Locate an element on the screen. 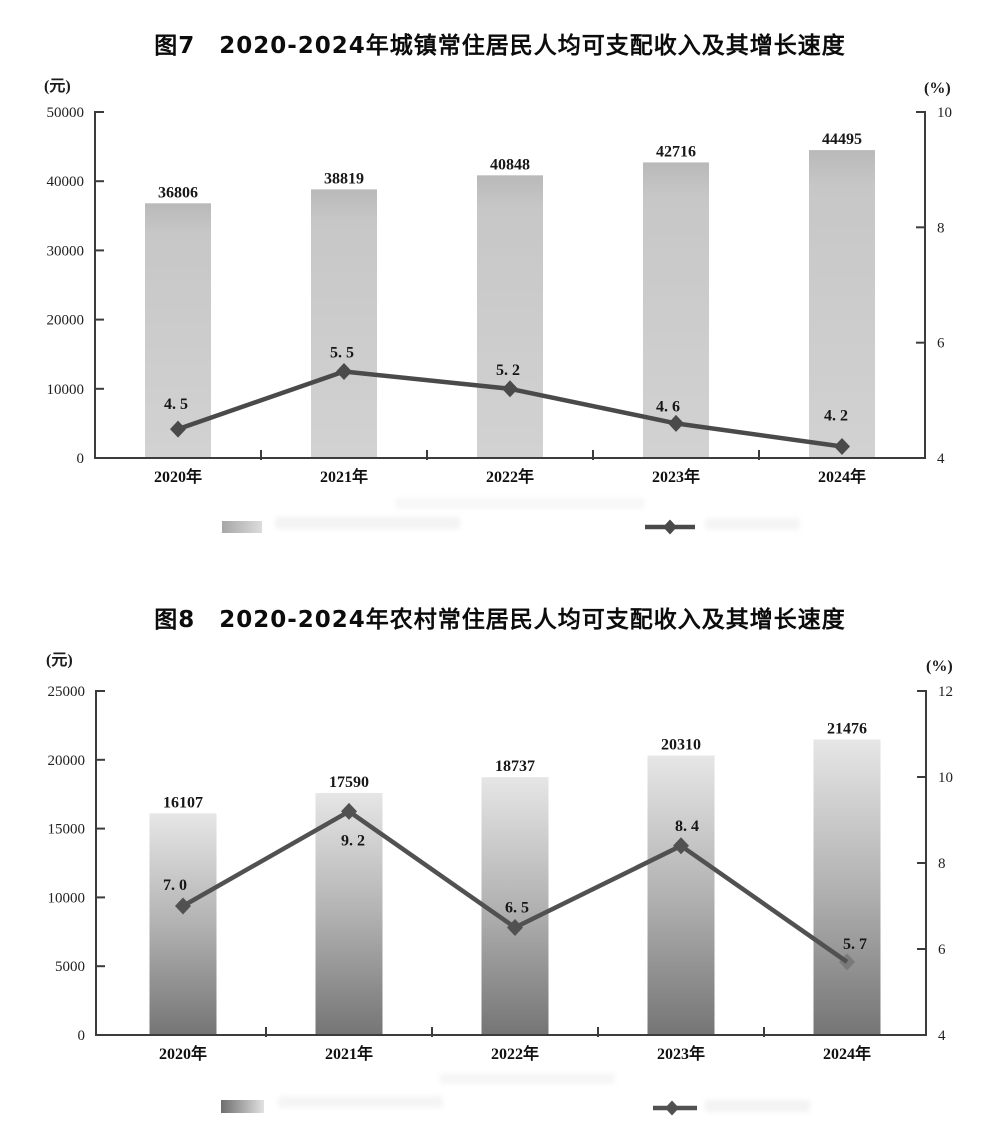  bar-value-label: 42716 is located at coordinates (676, 151).